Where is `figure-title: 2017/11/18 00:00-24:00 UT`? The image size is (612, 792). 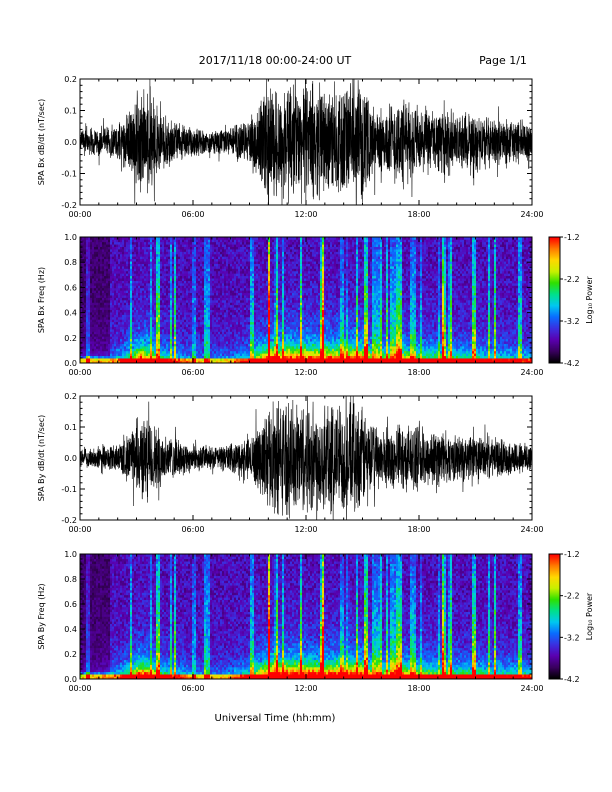
figure-title: 2017/11/18 00:00-24:00 UT is located at coordinates (275, 60).